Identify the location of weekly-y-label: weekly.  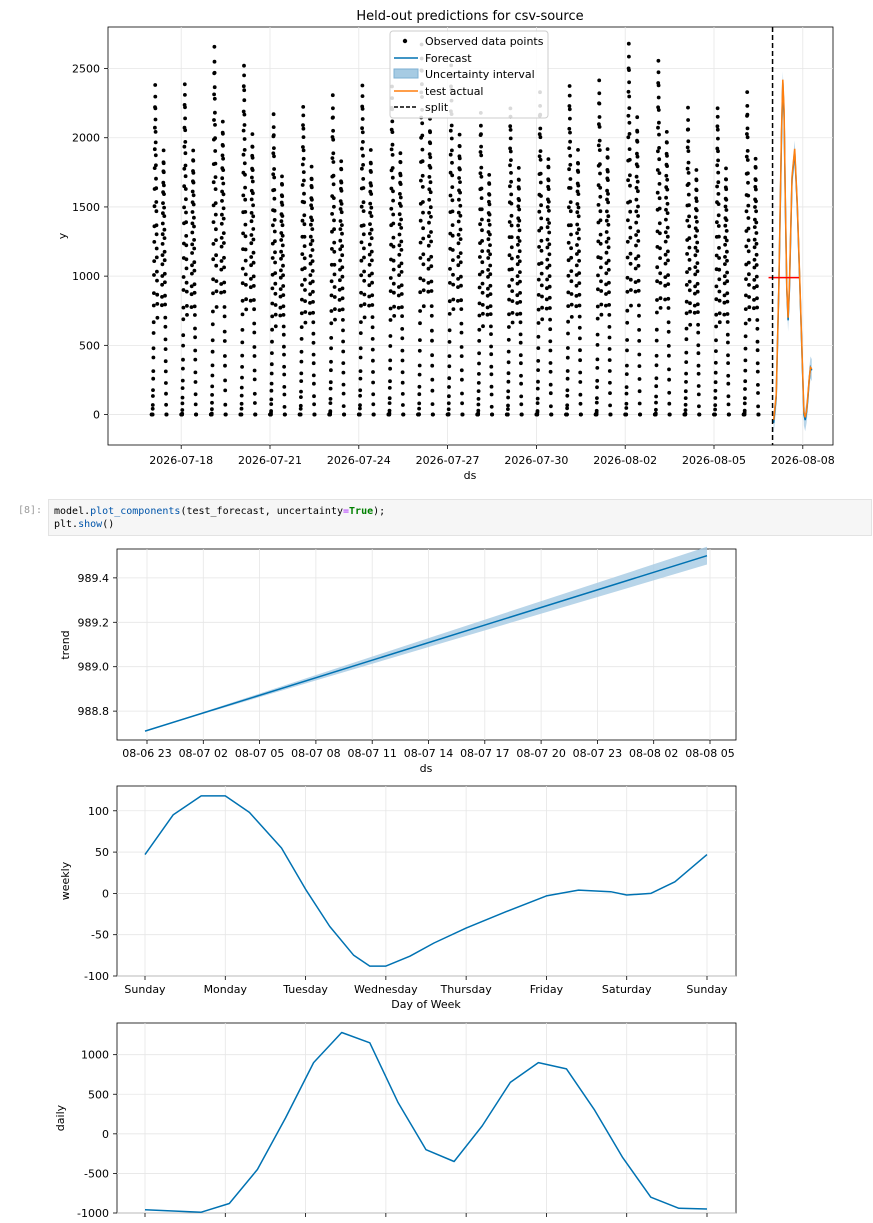
(65, 880).